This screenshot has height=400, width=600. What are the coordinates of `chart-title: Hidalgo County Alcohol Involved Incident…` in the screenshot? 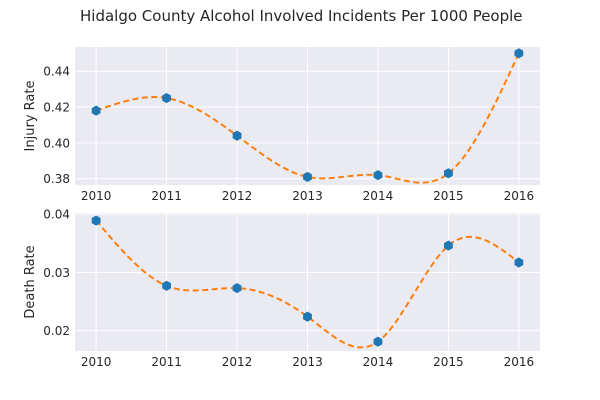 It's located at (301, 16).